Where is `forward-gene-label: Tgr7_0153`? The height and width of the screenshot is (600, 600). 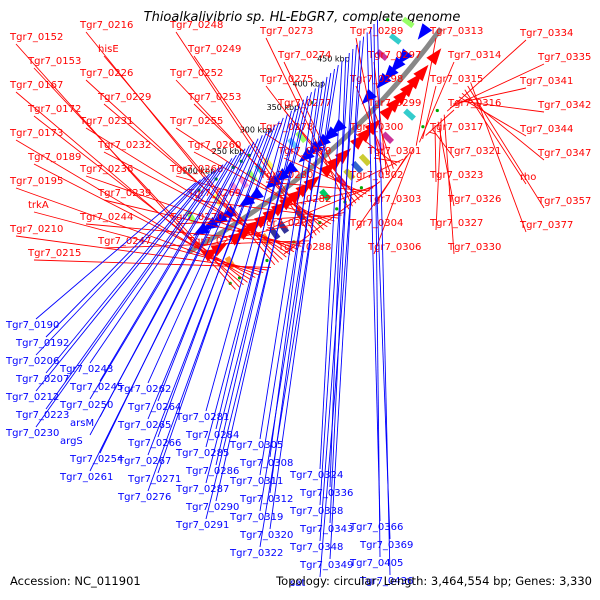 forward-gene-label: Tgr7_0153 is located at coordinates (54, 61).